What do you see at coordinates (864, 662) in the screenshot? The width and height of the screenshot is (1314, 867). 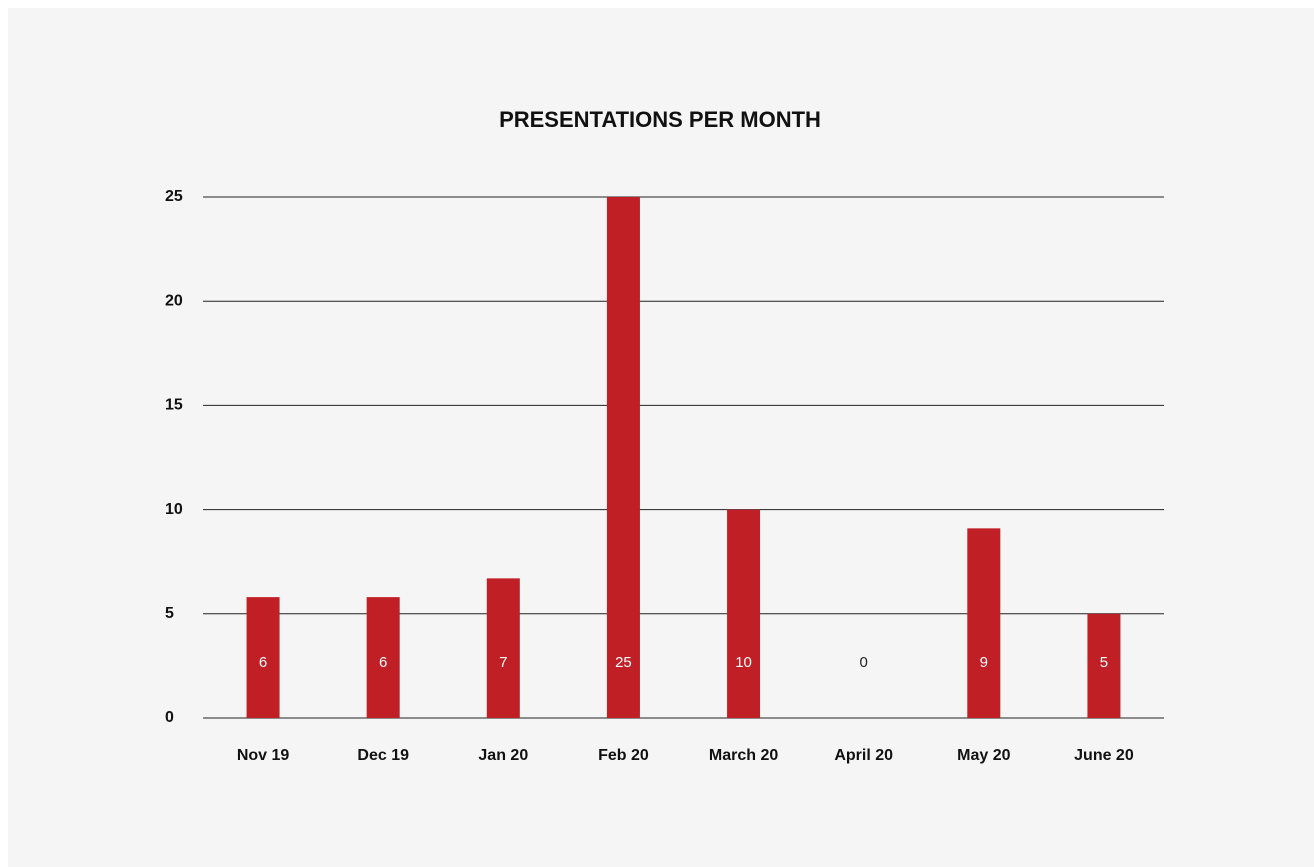 I see `data-label: 0` at bounding box center [864, 662].